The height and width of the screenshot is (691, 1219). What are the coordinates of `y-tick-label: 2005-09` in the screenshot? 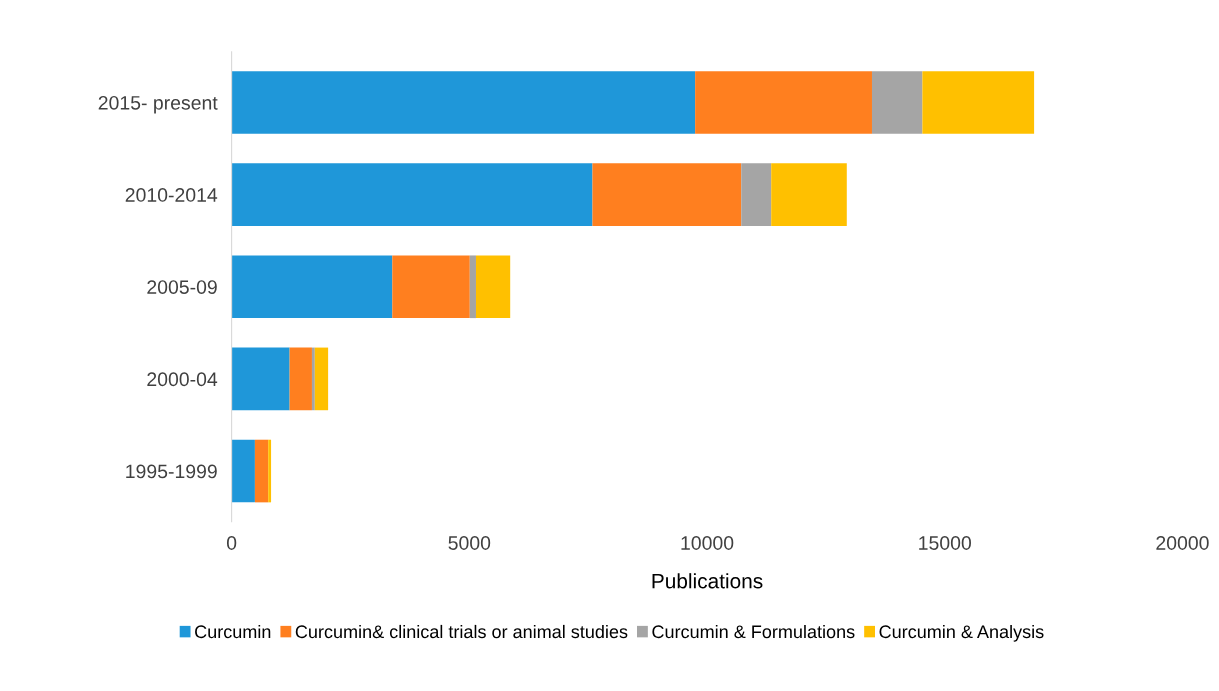 It's located at (182, 287).